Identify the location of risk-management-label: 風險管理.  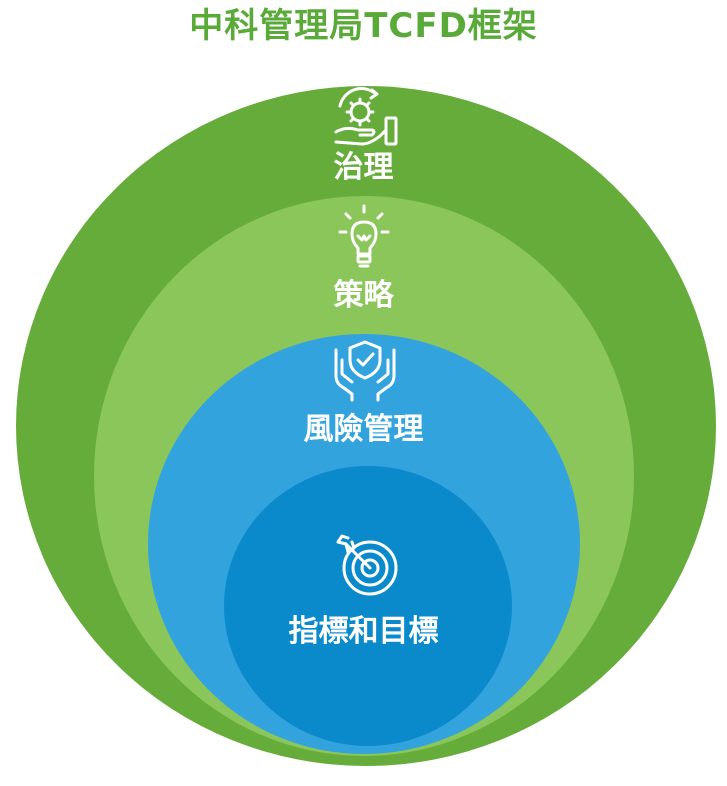
(363, 429).